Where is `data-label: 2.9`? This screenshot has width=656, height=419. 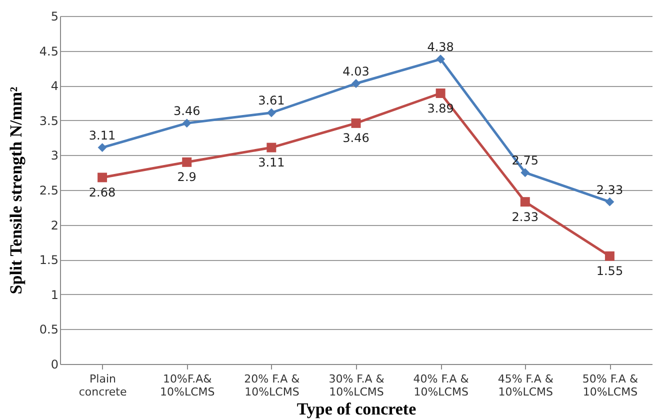
data-label: 2.9 is located at coordinates (186, 177).